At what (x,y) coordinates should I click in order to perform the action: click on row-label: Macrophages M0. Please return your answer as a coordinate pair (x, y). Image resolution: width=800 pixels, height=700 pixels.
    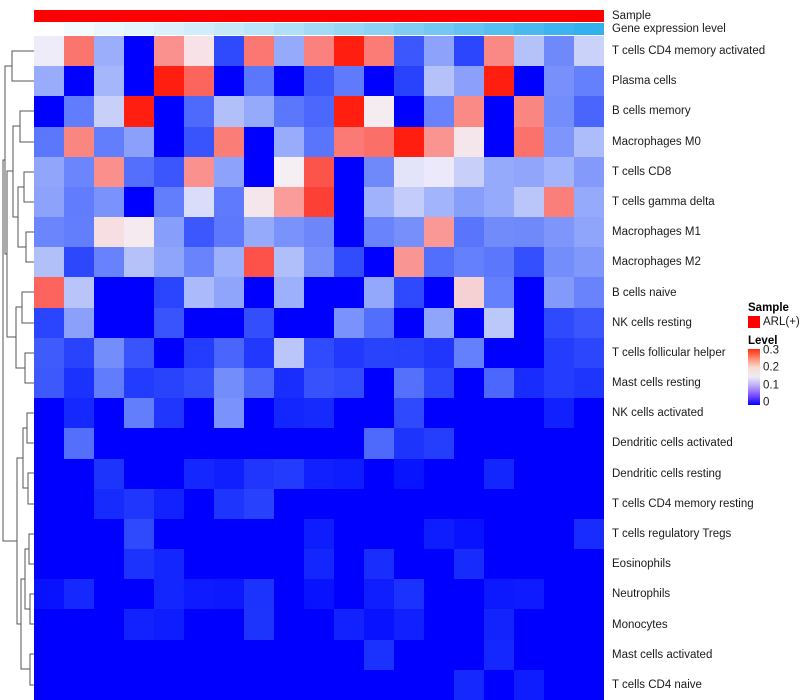
    Looking at the image, I should click on (656, 141).